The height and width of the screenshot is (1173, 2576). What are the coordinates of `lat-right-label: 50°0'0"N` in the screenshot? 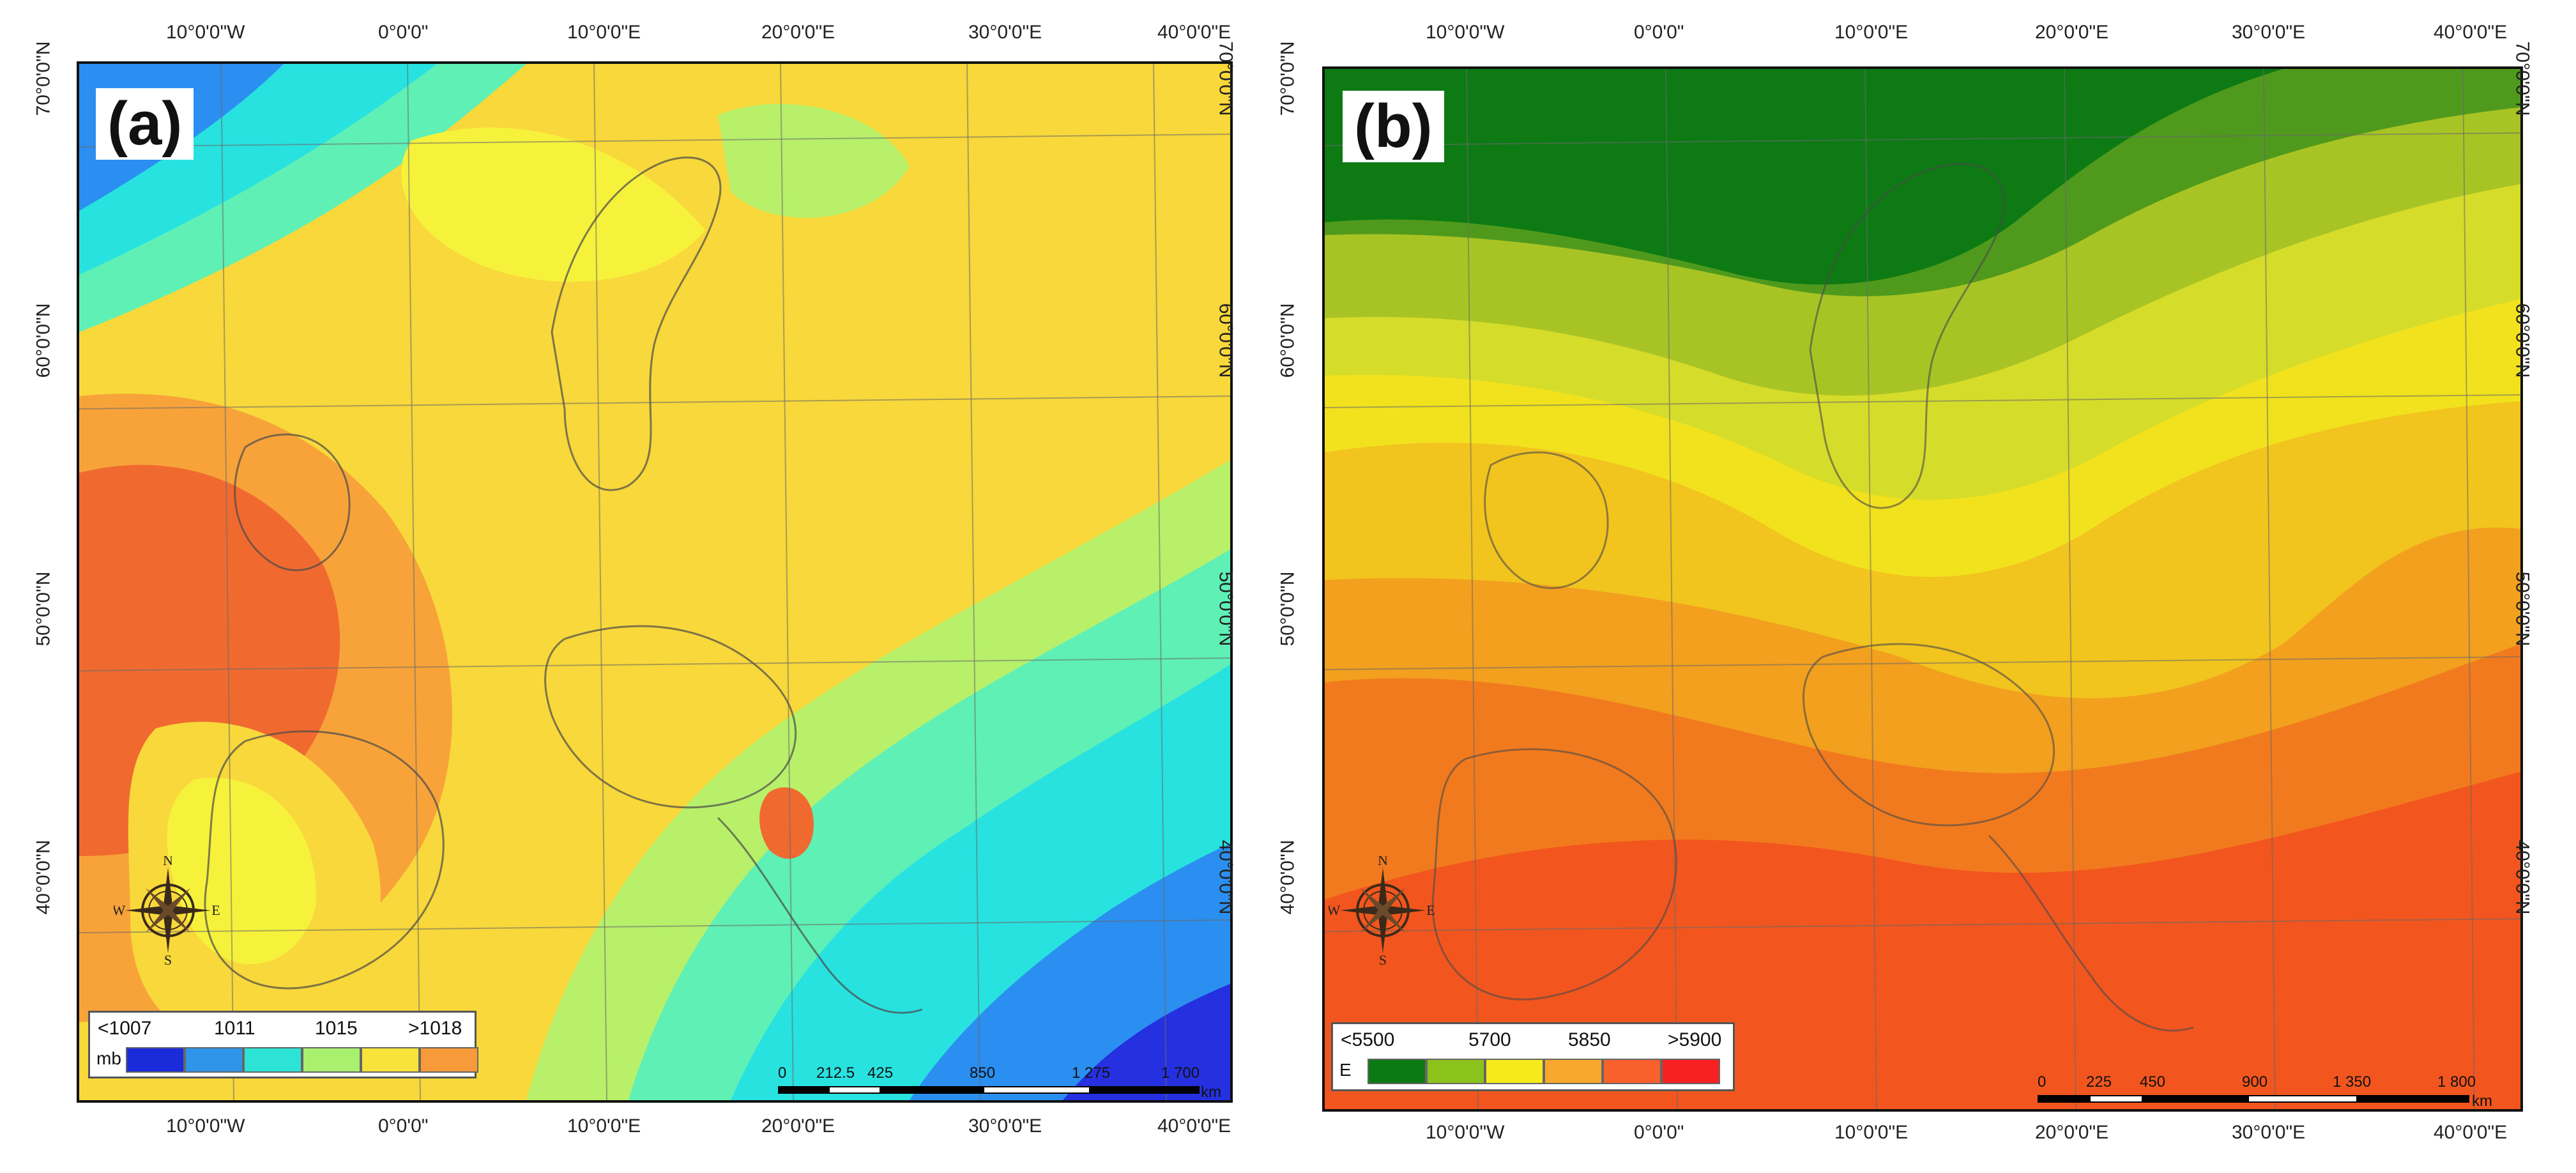 It's located at (2522, 609).